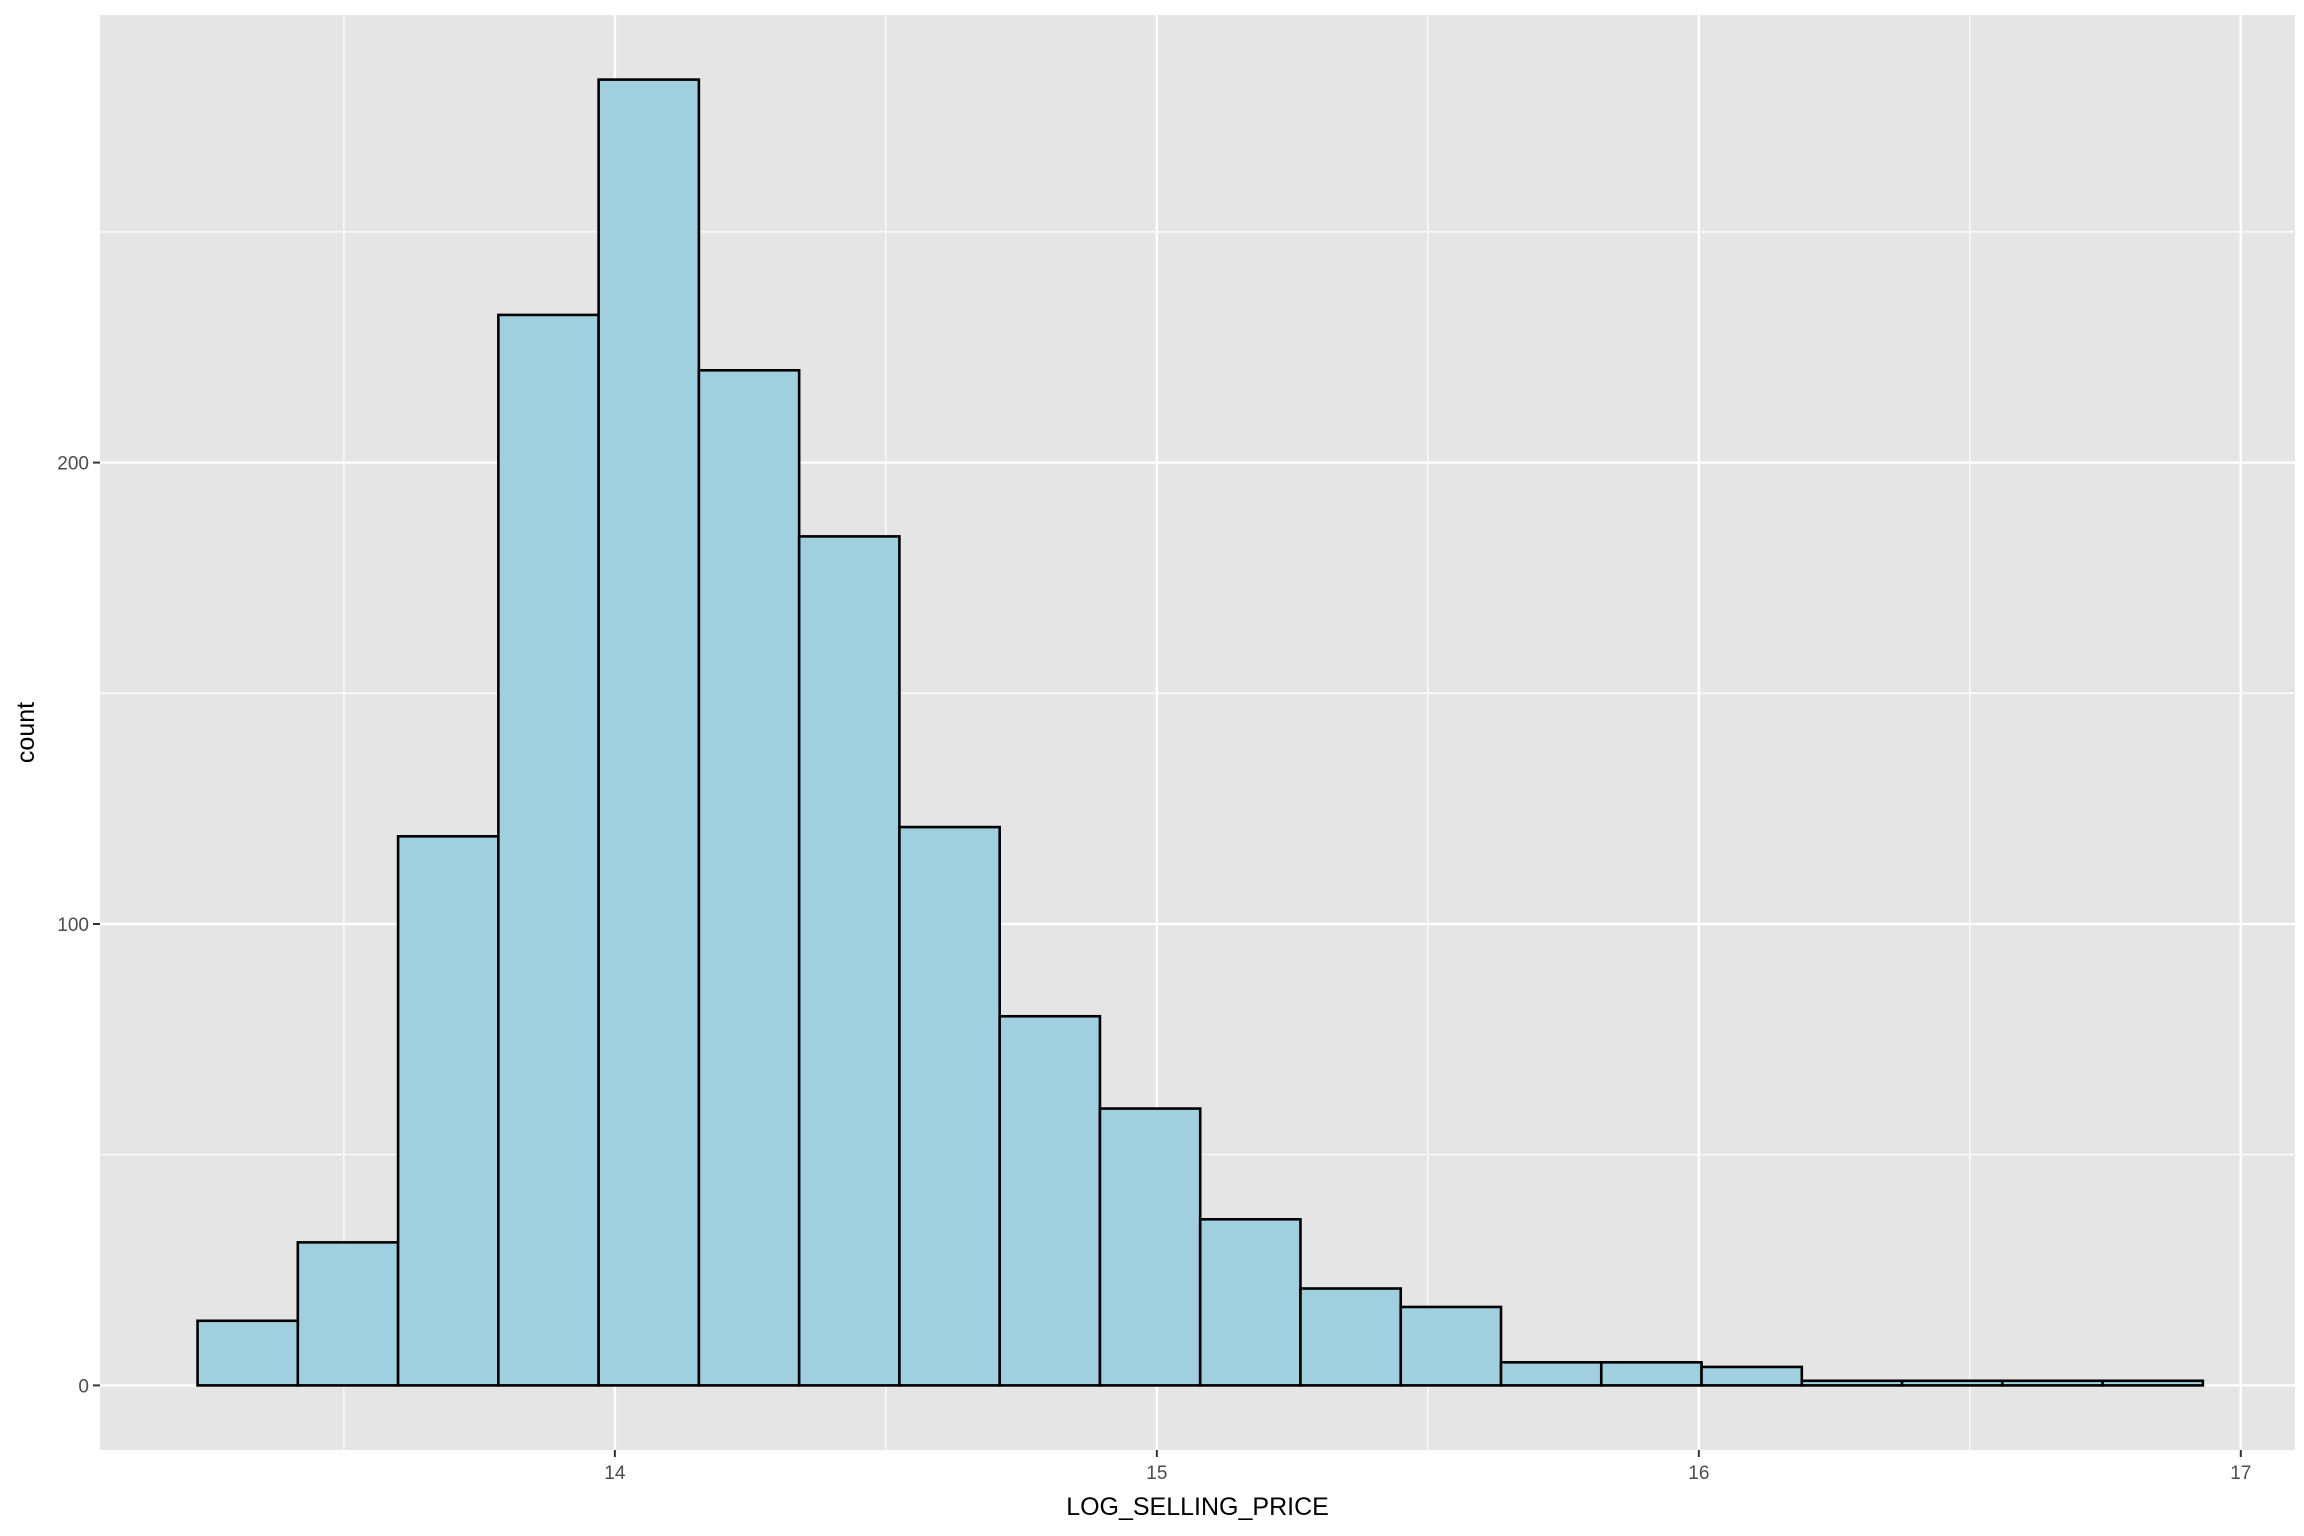  What do you see at coordinates (83, 1386) in the screenshot?
I see `y-tick-label: 0` at bounding box center [83, 1386].